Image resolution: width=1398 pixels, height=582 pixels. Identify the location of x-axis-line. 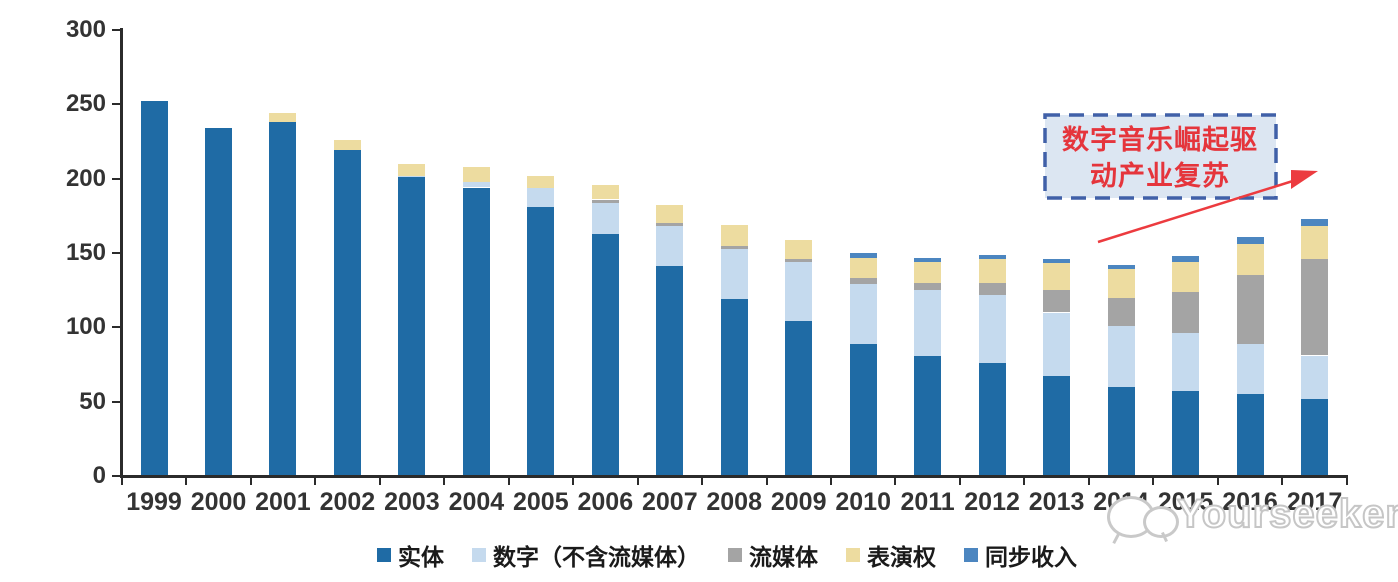
(734, 476).